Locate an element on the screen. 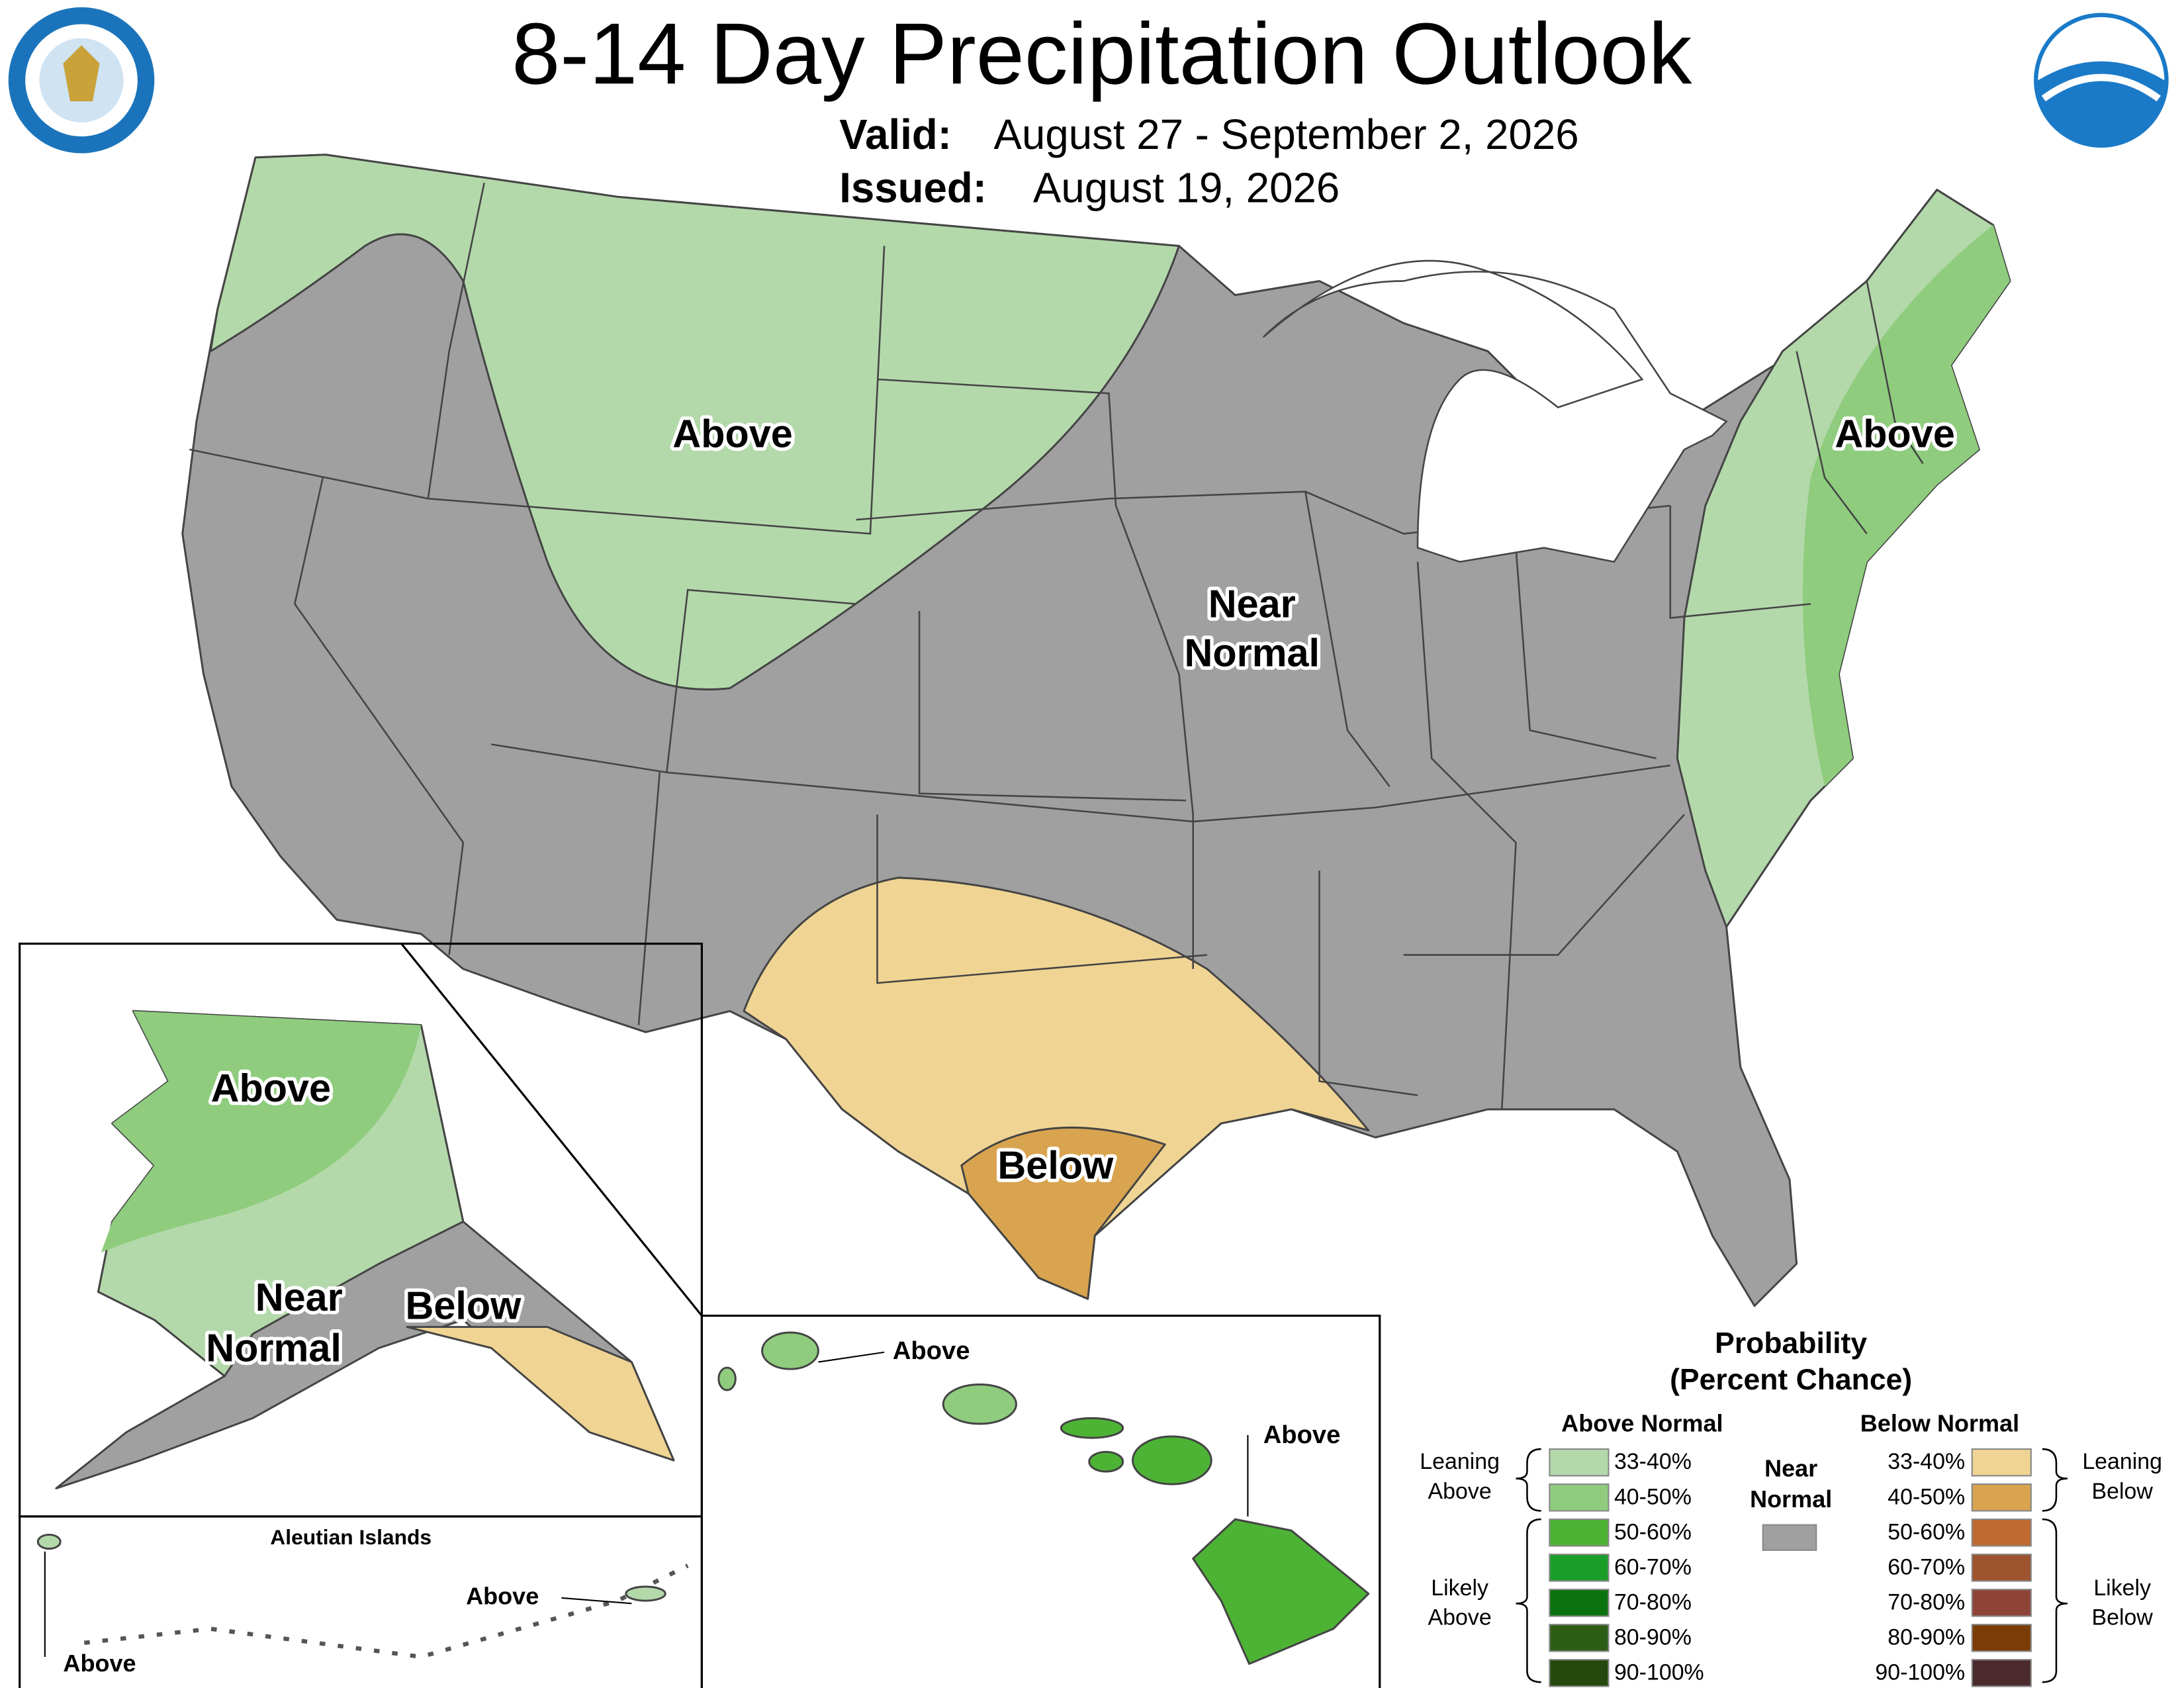 Image resolution: width=2184 pixels, height=1688 pixels. title: 8-14 Day Precipitation Outlook is located at coordinates (1102, 53).